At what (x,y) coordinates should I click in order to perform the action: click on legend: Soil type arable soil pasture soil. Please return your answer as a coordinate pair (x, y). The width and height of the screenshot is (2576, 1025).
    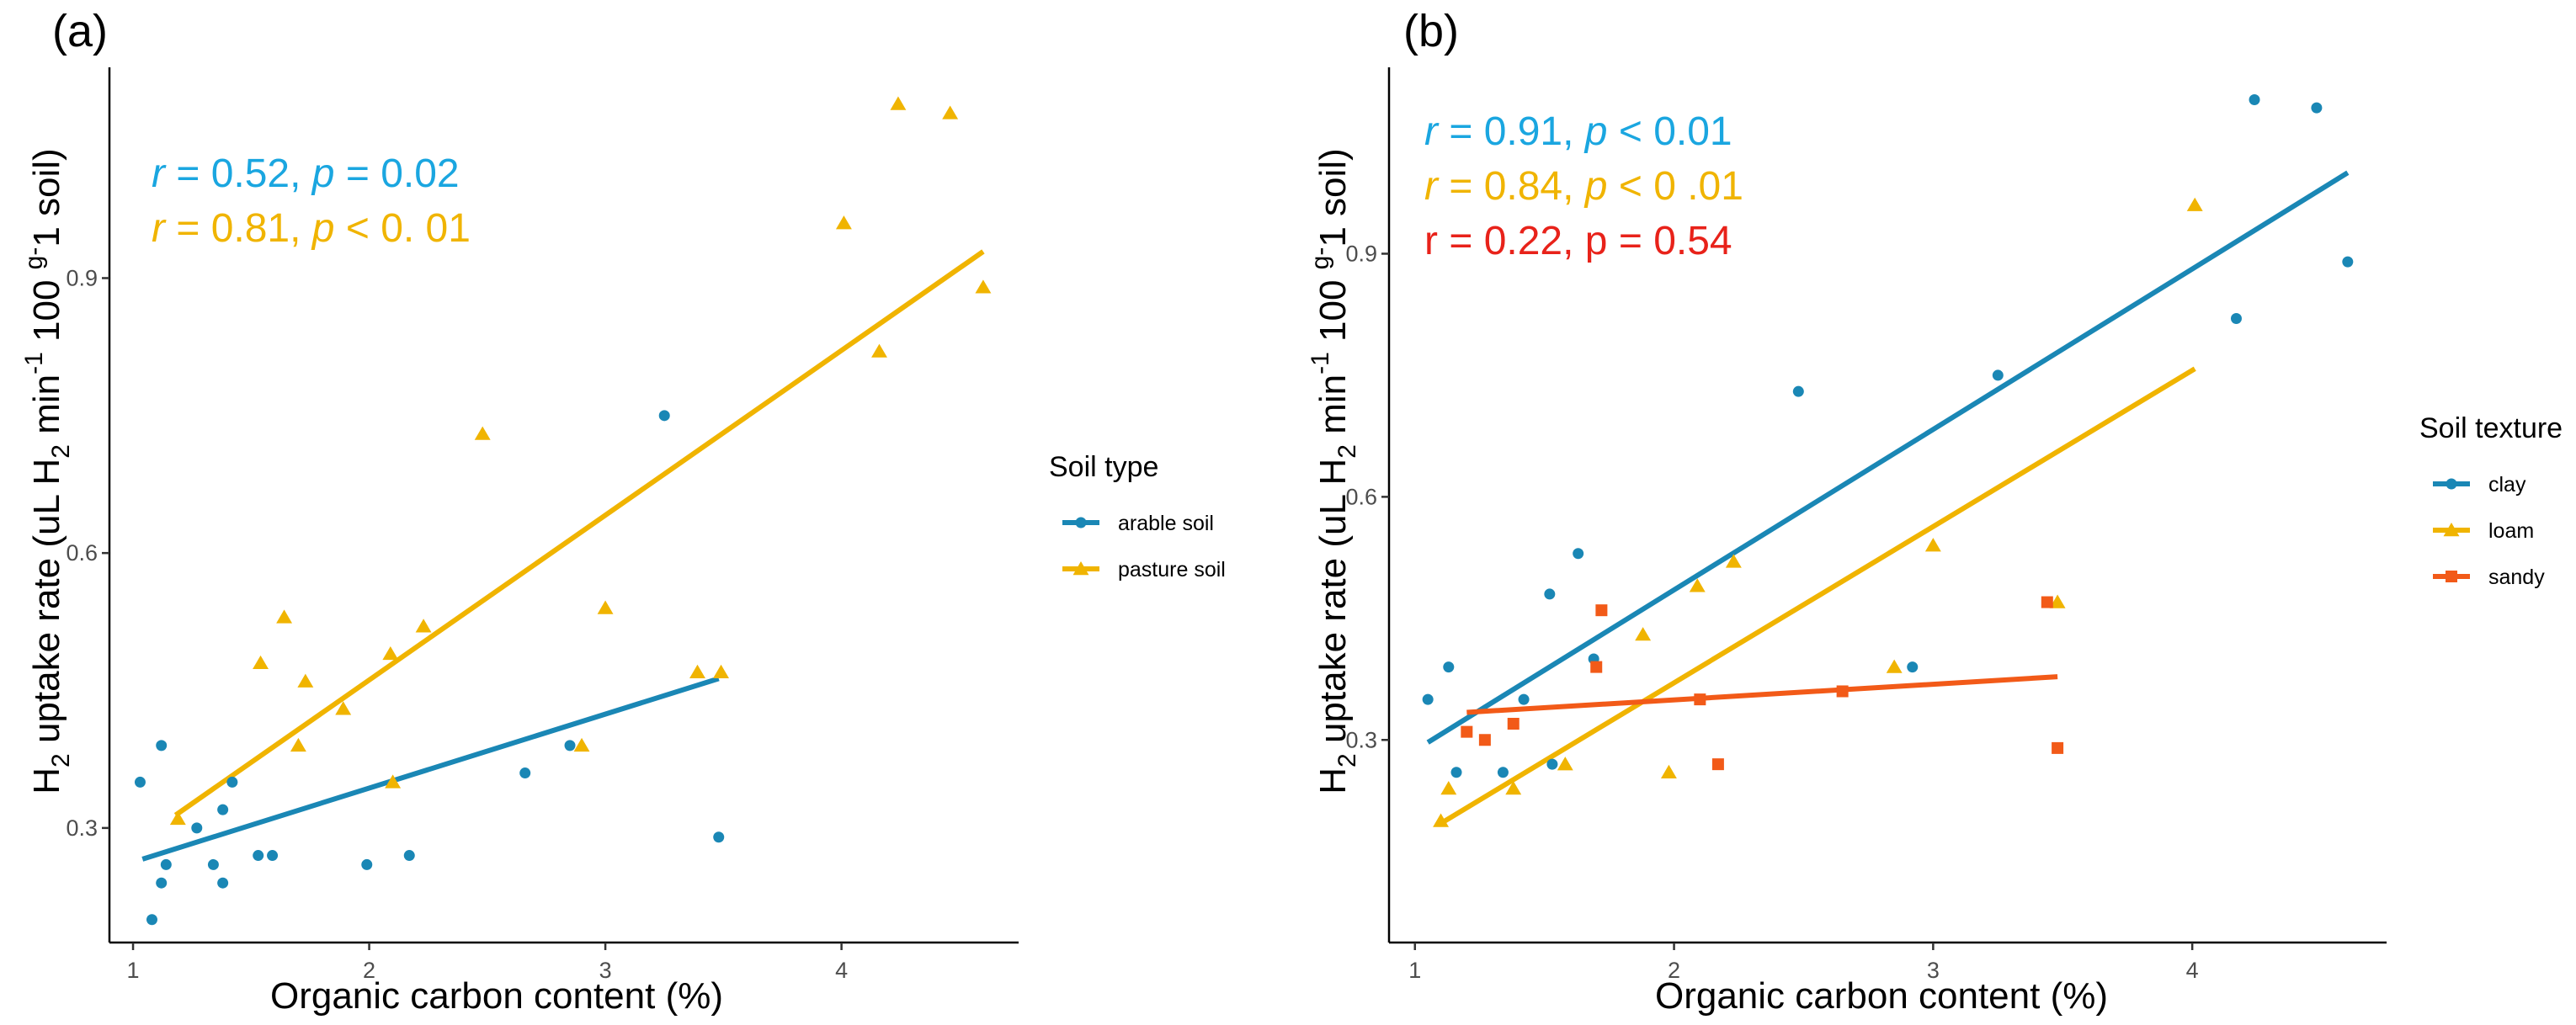
    Looking at the image, I should click on (1138, 516).